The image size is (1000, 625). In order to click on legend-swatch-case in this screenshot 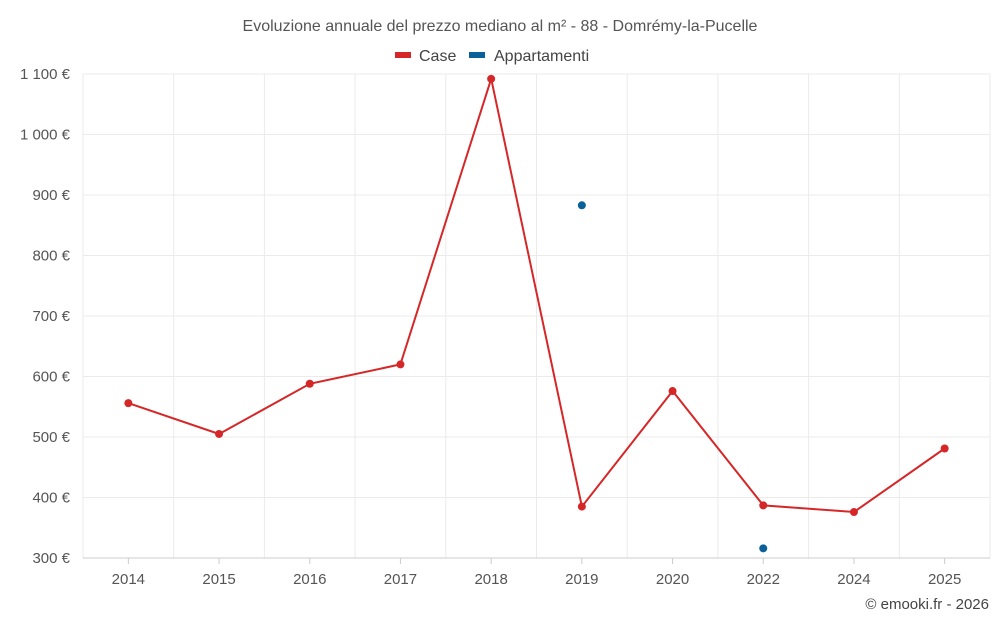, I will do `click(403, 55)`.